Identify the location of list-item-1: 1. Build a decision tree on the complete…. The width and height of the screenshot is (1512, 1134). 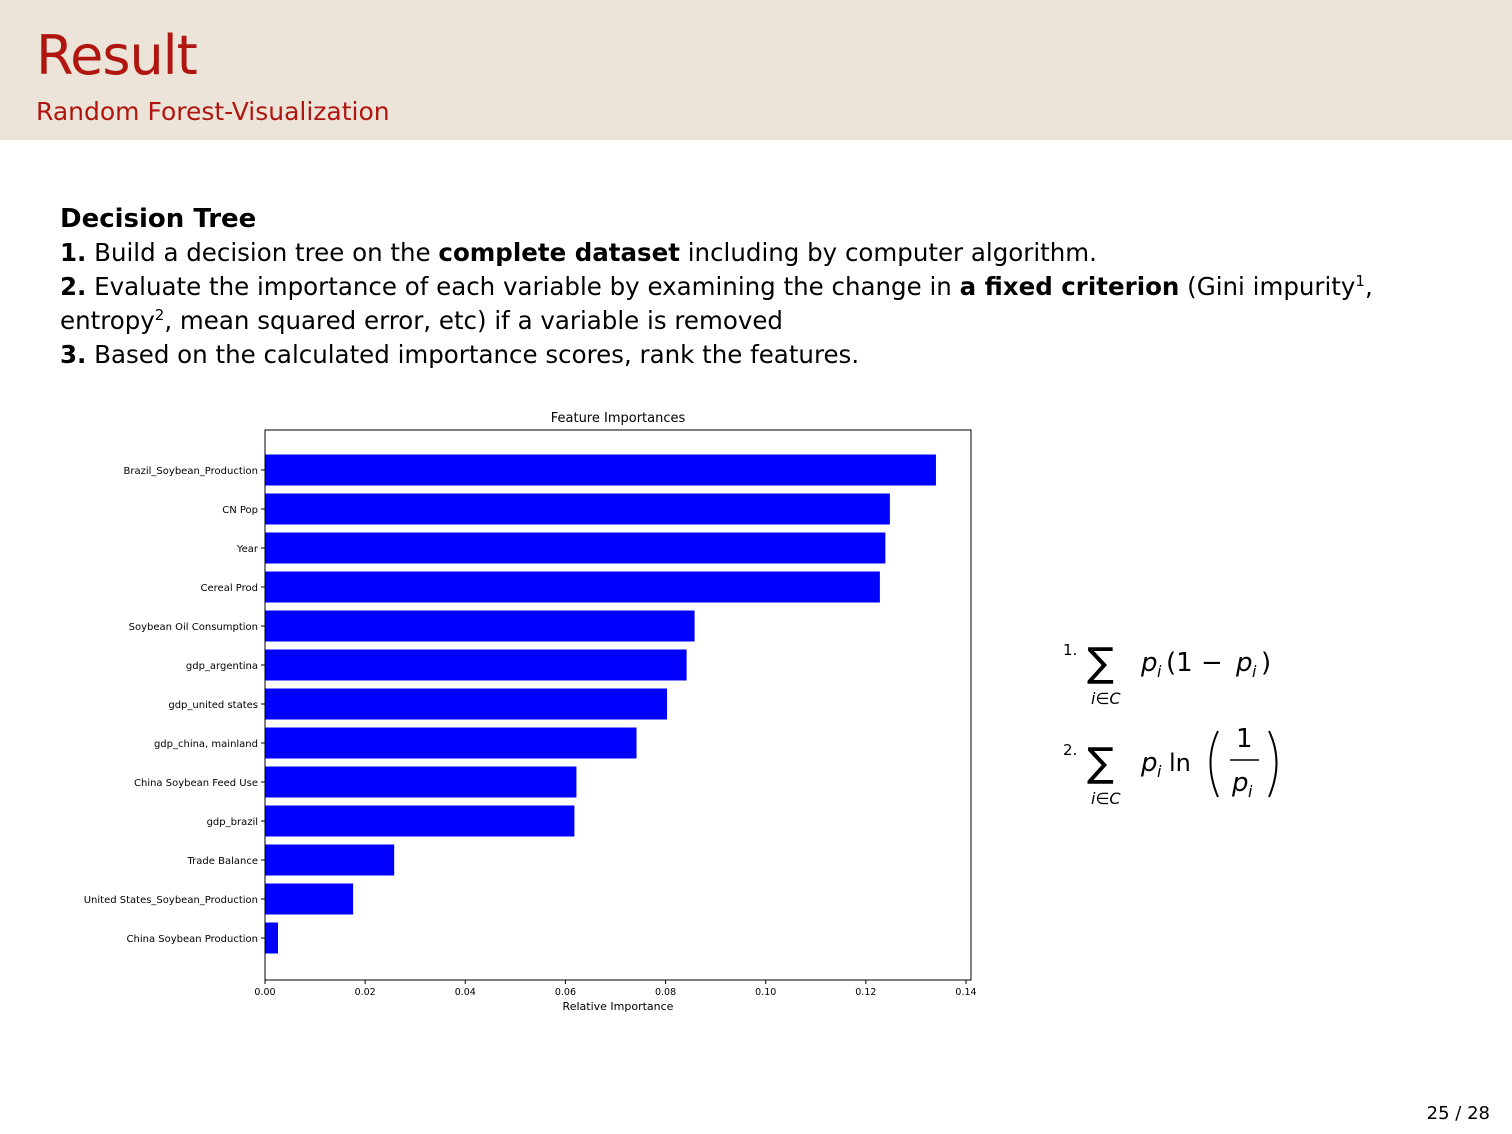
(770, 253).